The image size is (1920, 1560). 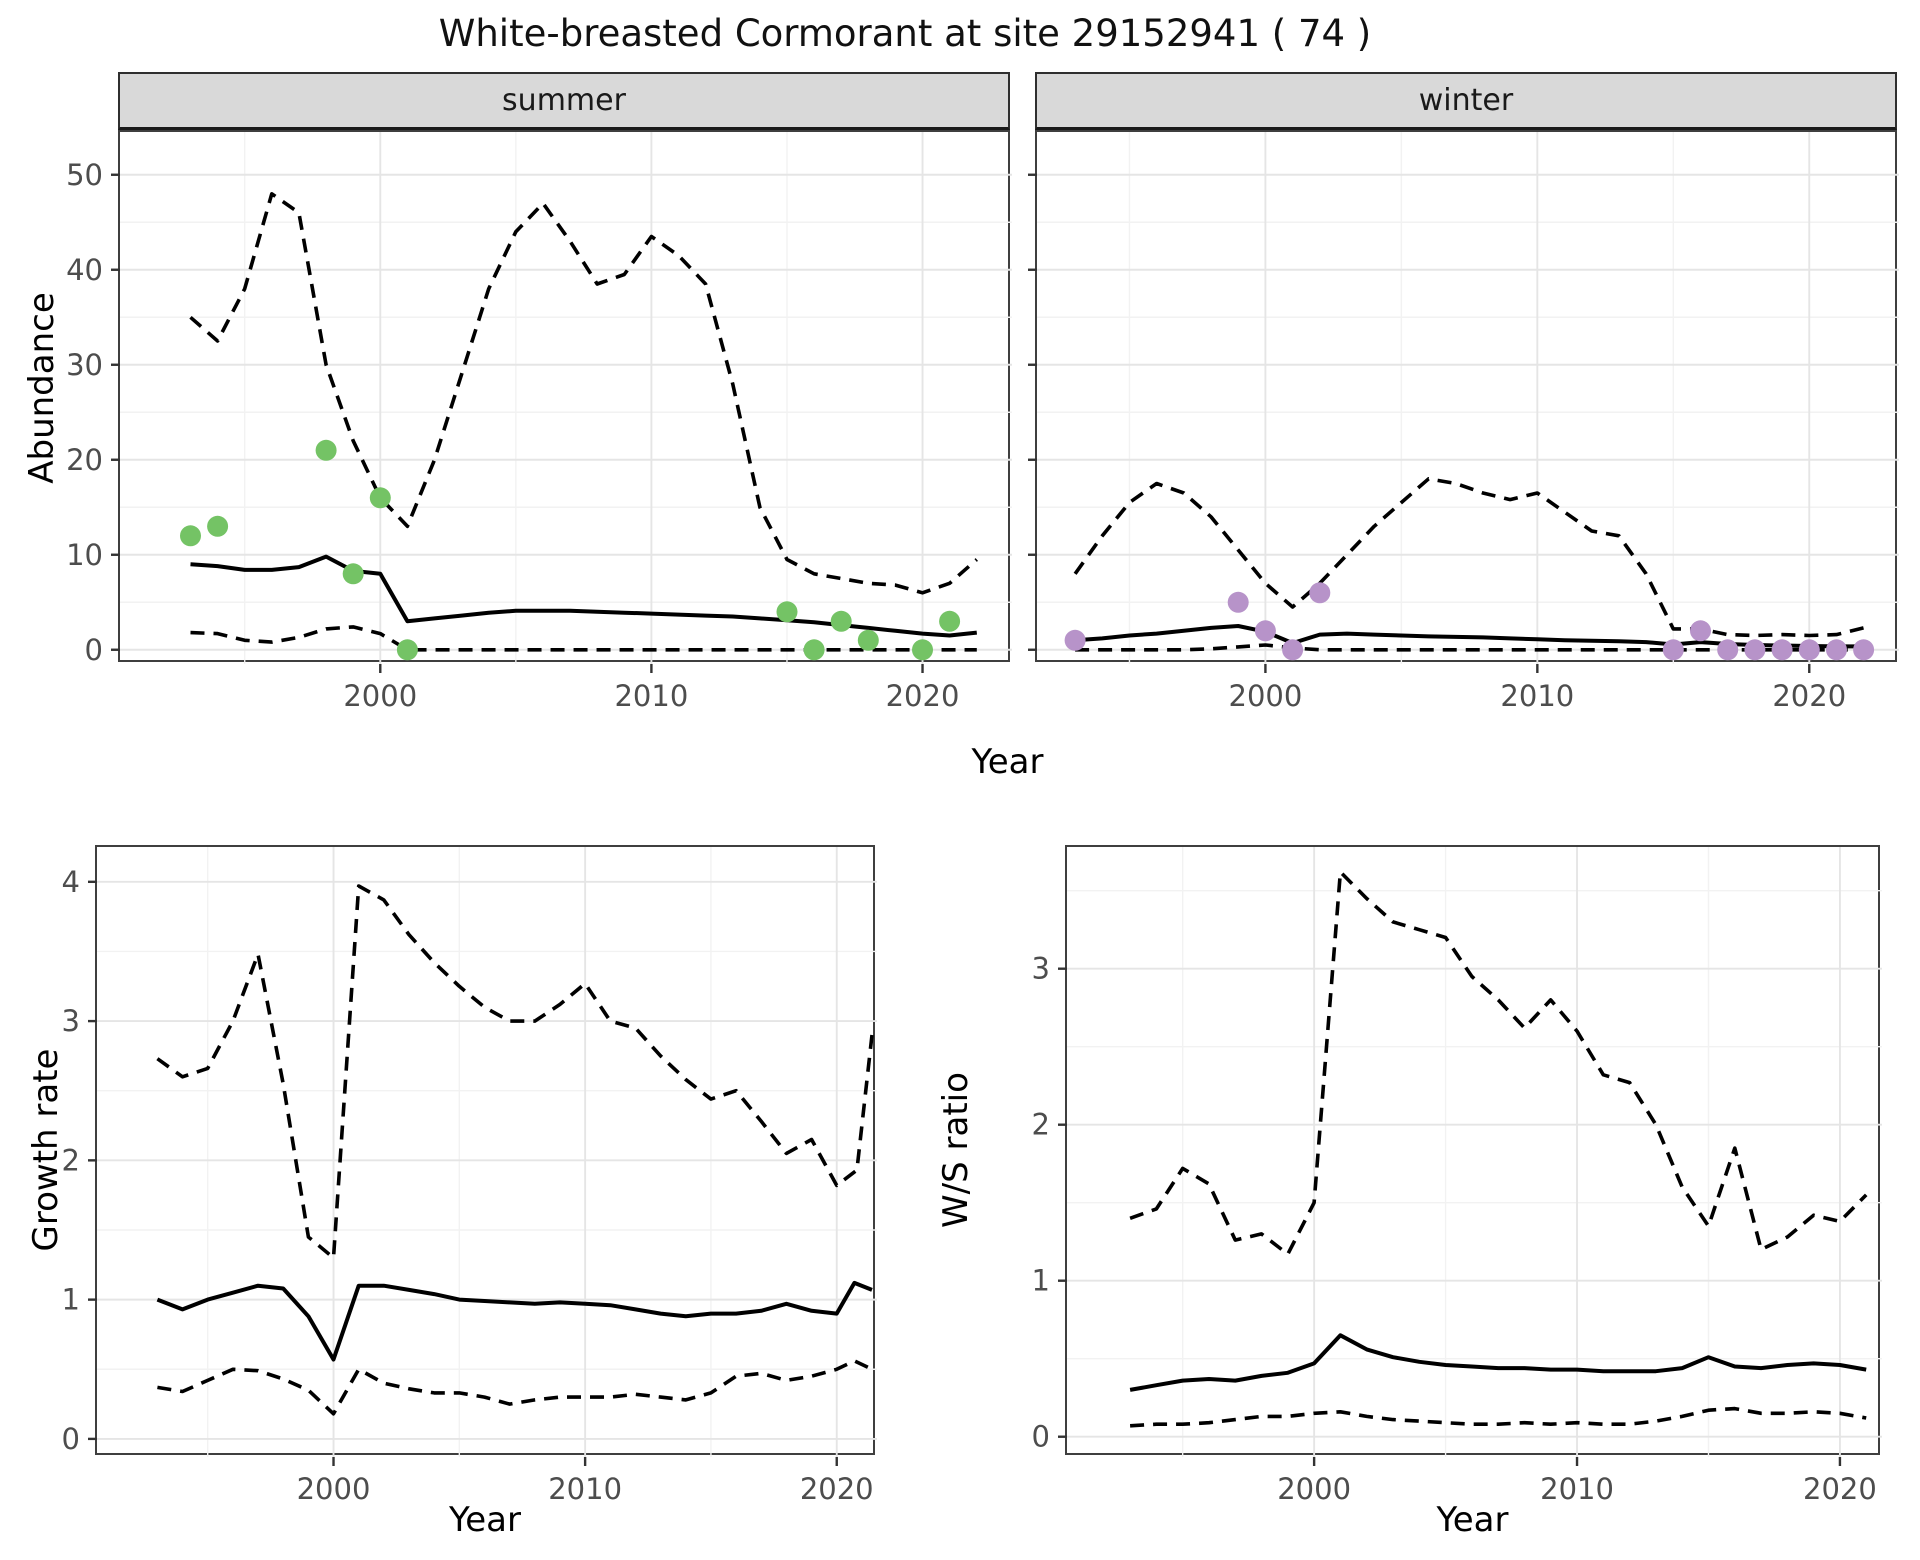 What do you see at coordinates (84, 270) in the screenshot?
I see `svg-text: 40` at bounding box center [84, 270].